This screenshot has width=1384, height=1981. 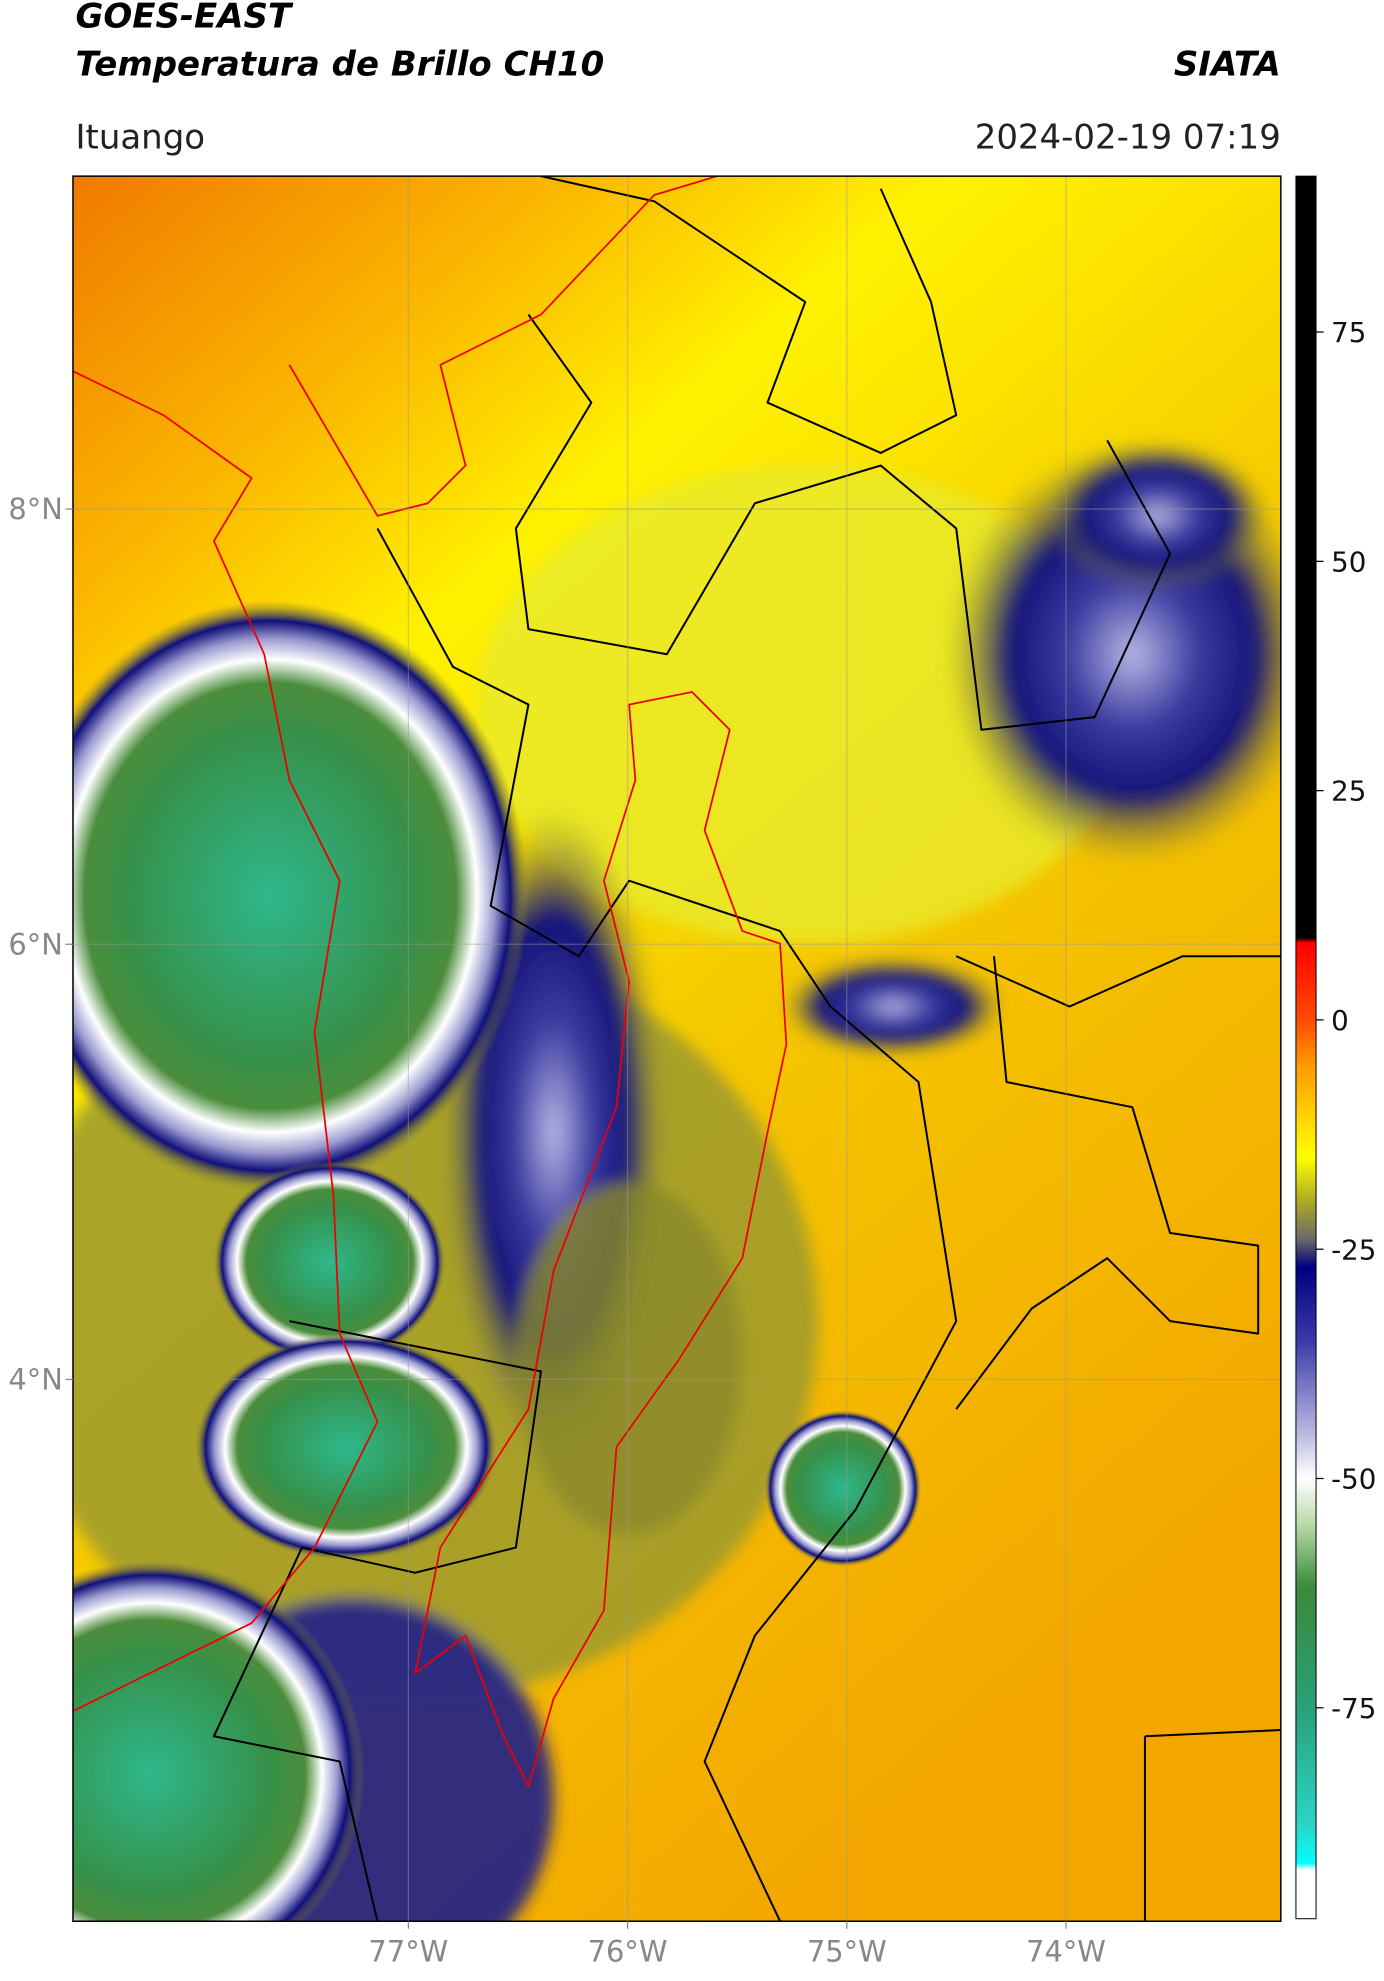 What do you see at coordinates (1128, 137) in the screenshot?
I see `datetime: 2024-02-19 07:19` at bounding box center [1128, 137].